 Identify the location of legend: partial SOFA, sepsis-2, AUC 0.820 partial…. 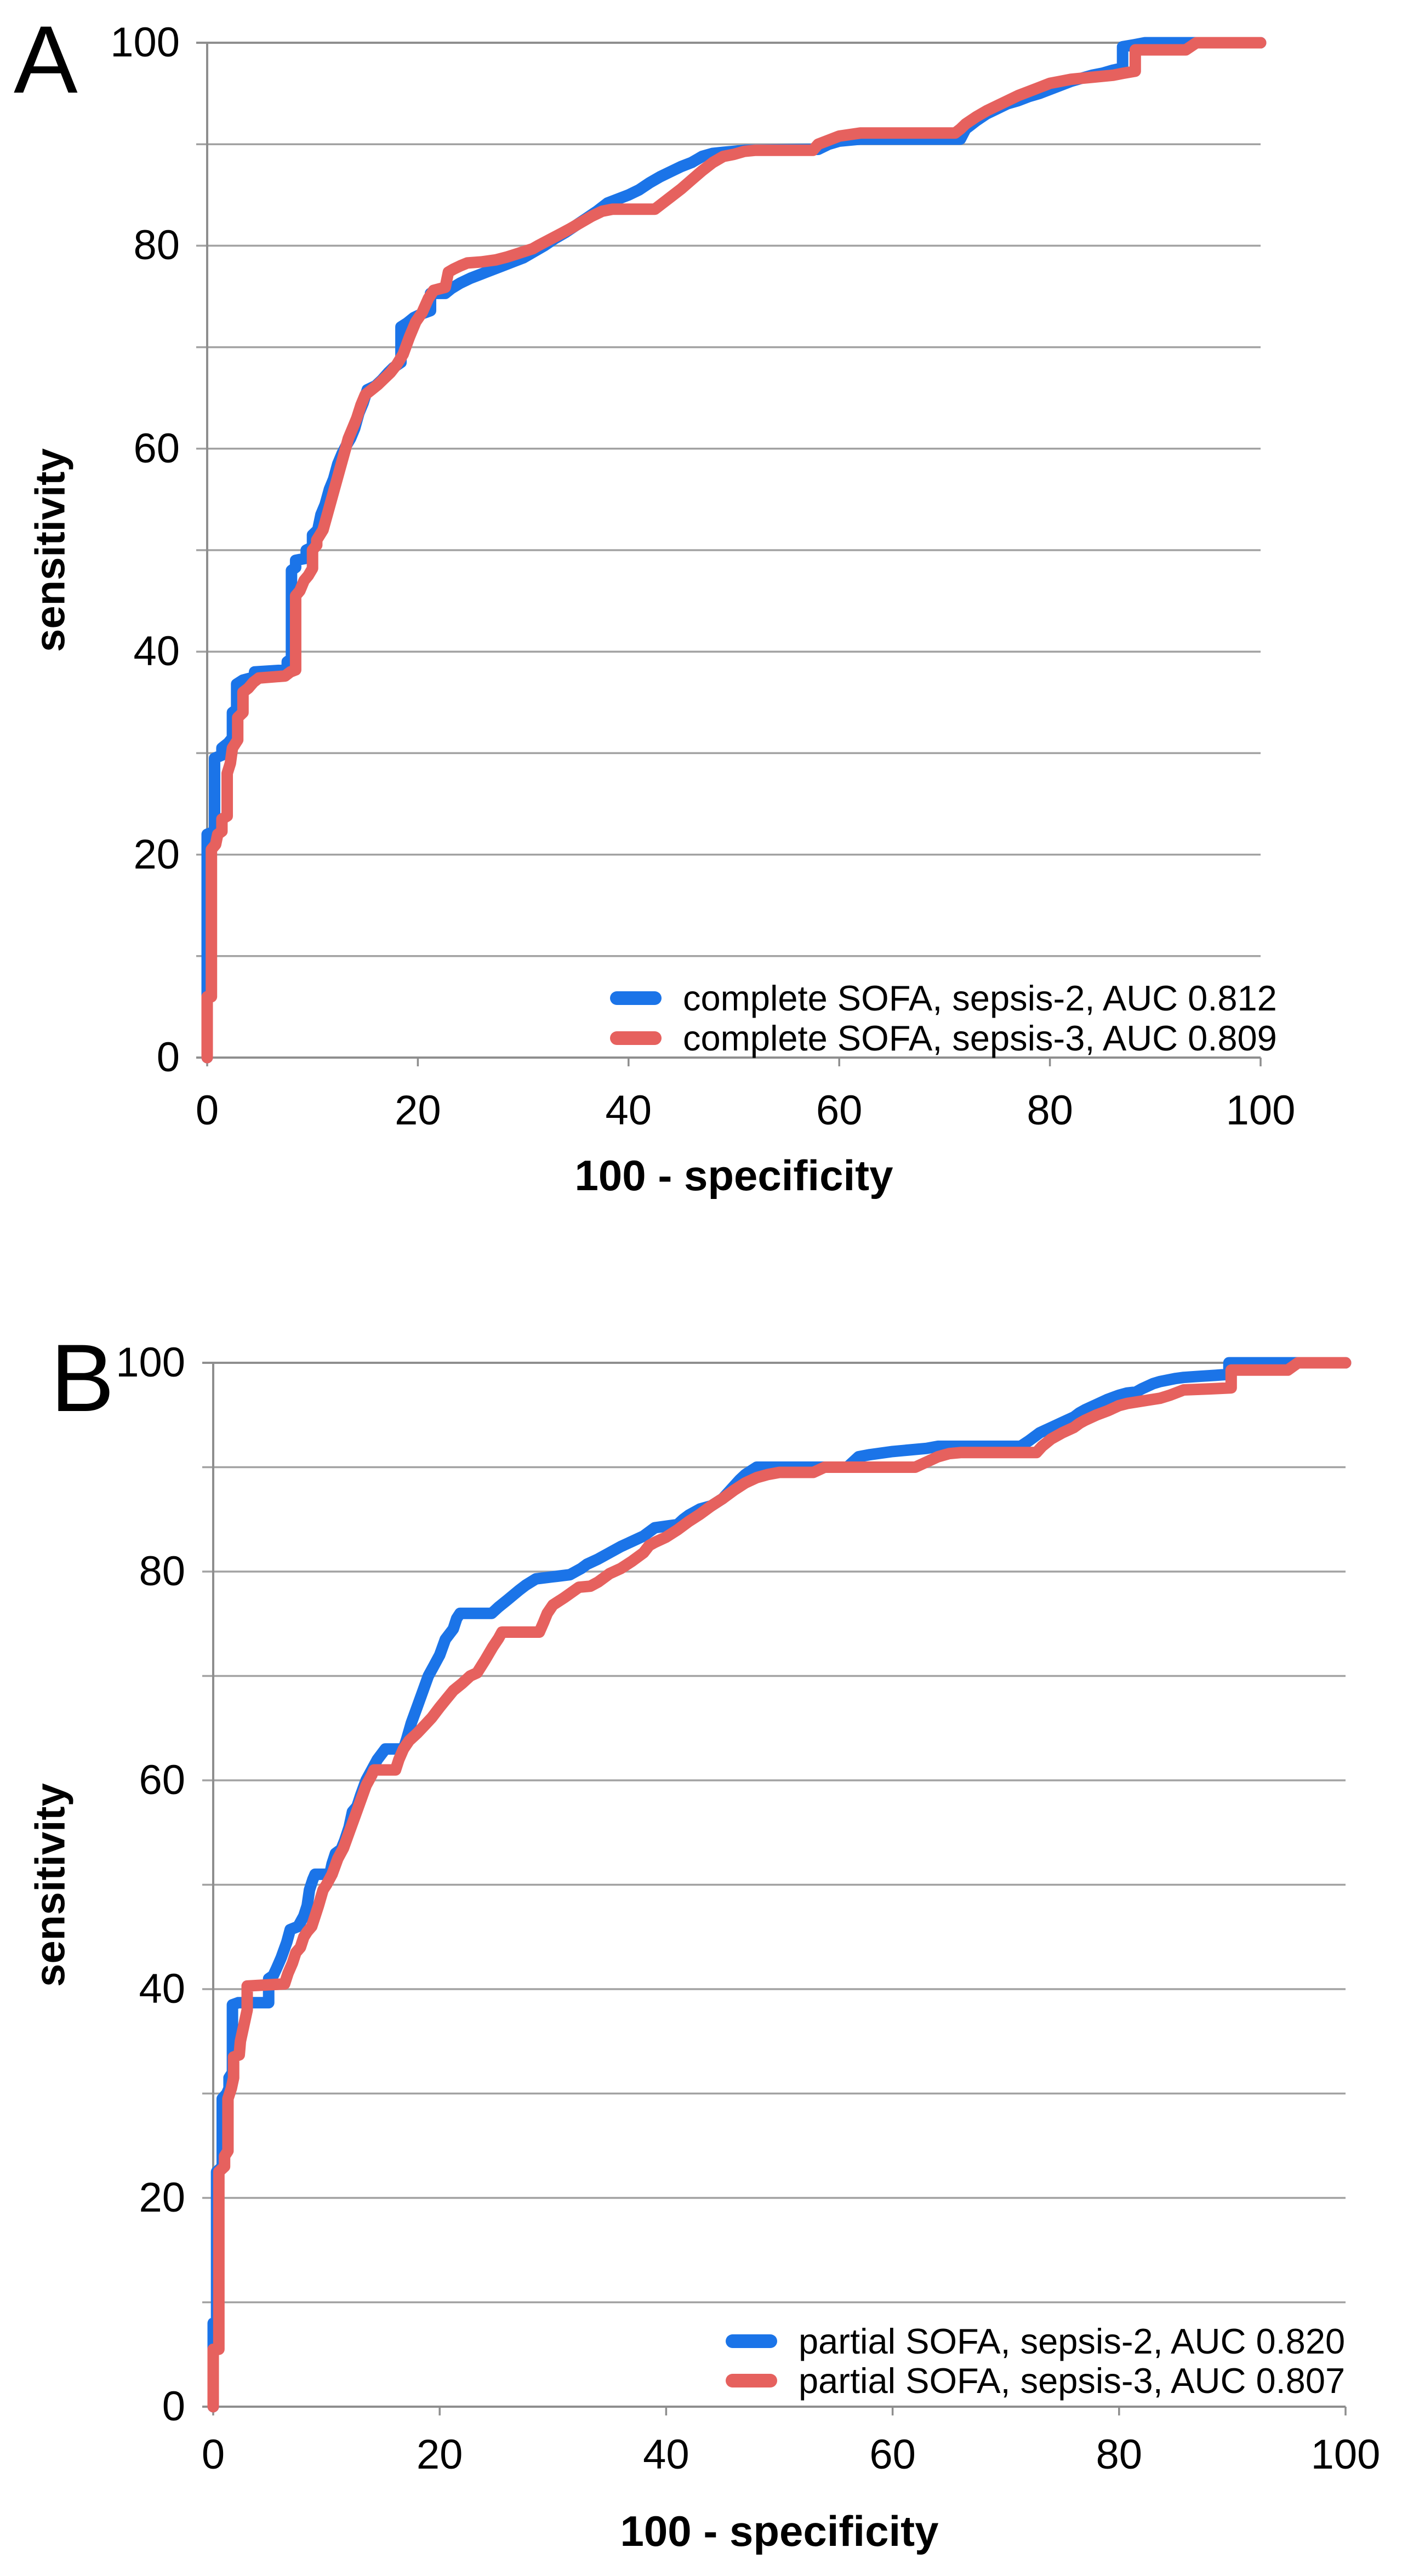
(1035, 2360).